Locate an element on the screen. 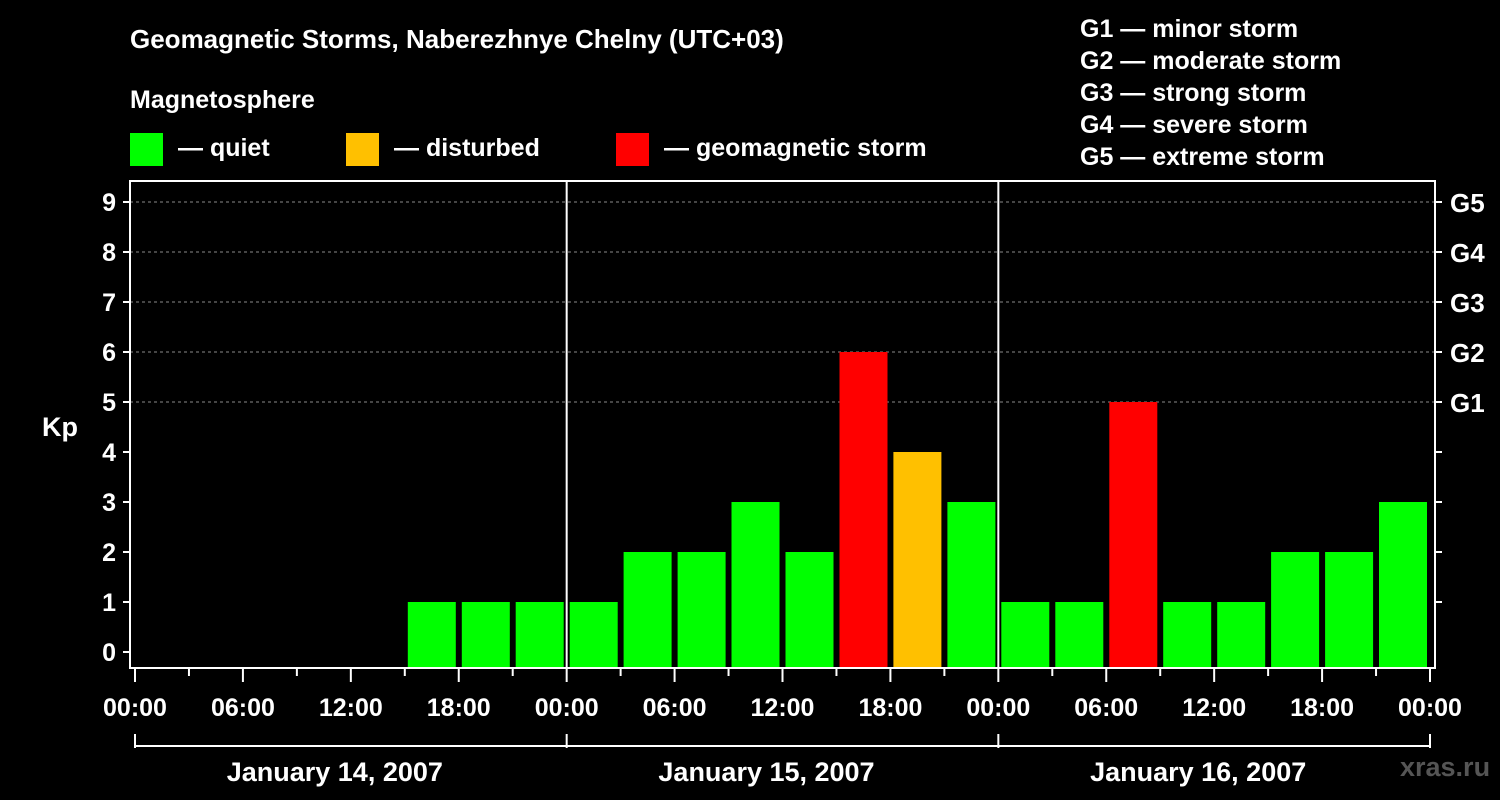 The height and width of the screenshot is (800, 1500). y-tick-label: 5 is located at coordinates (109, 403).